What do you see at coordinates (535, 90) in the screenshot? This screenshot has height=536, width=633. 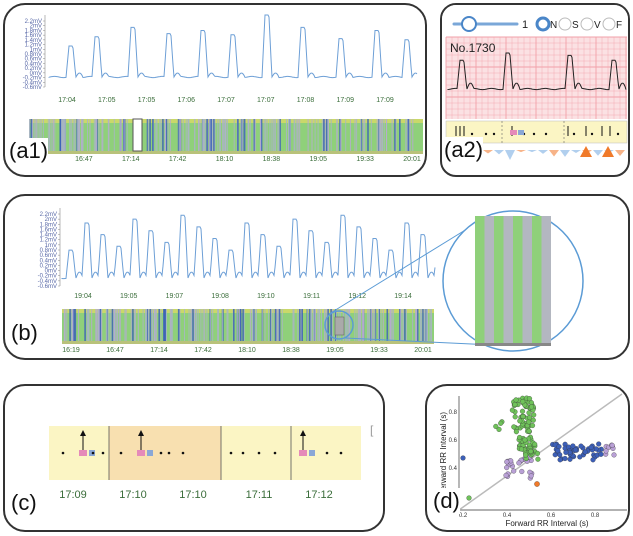 I see `panel-a2: 1 N S V F No.1730 (a2)` at bounding box center [535, 90].